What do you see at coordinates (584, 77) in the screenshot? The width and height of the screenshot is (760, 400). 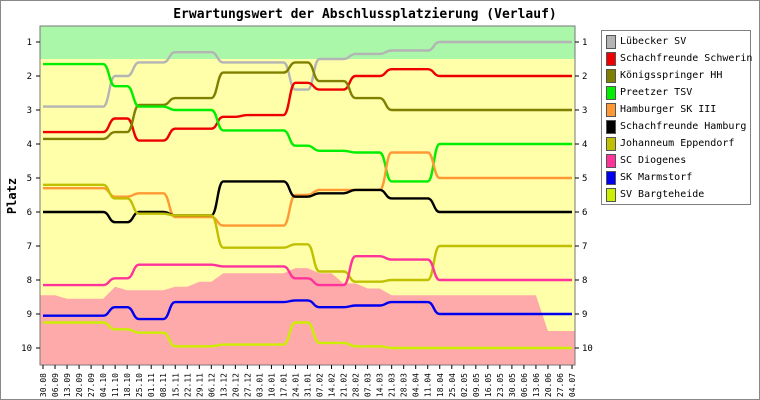 I see `y-tick-label-right: 2` at bounding box center [584, 77].